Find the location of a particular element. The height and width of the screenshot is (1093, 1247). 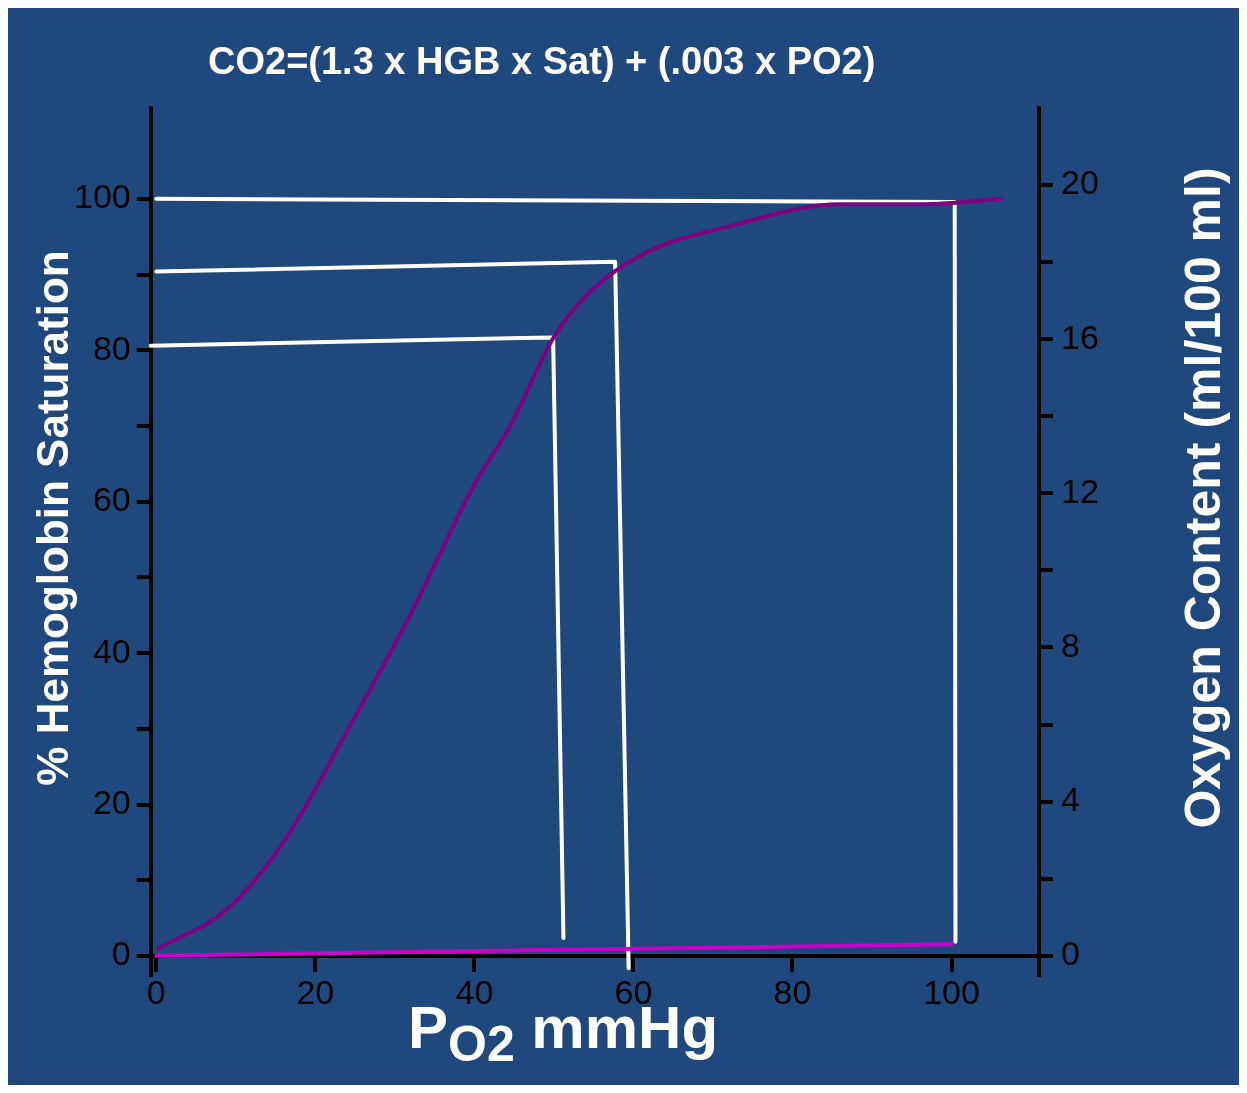

y-tick-label: 40 is located at coordinates (111, 650).